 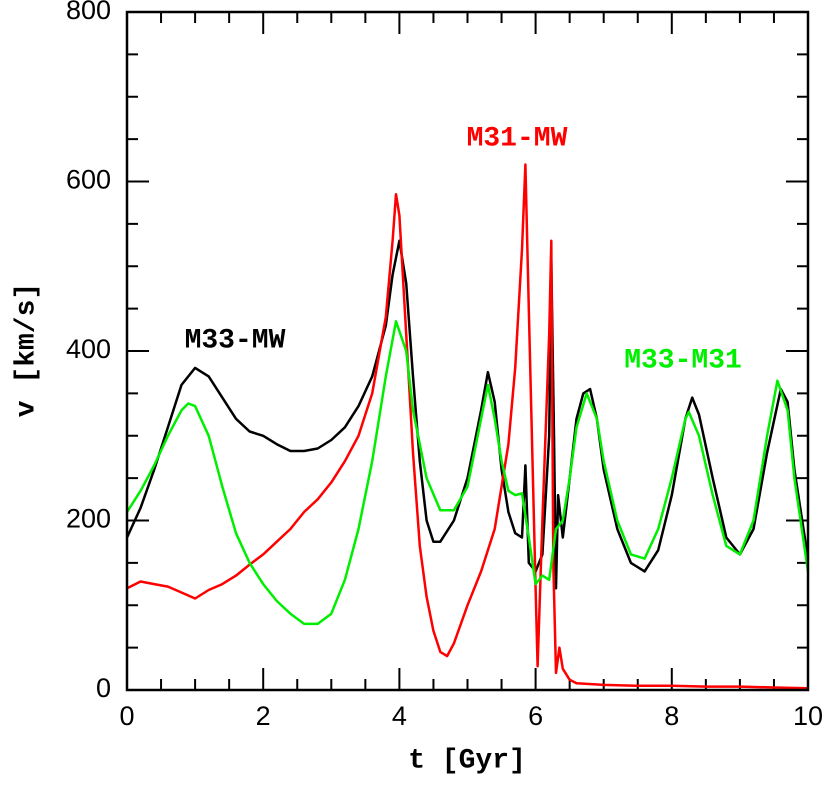 I want to click on x-tick-label: 8, so click(x=671, y=716).